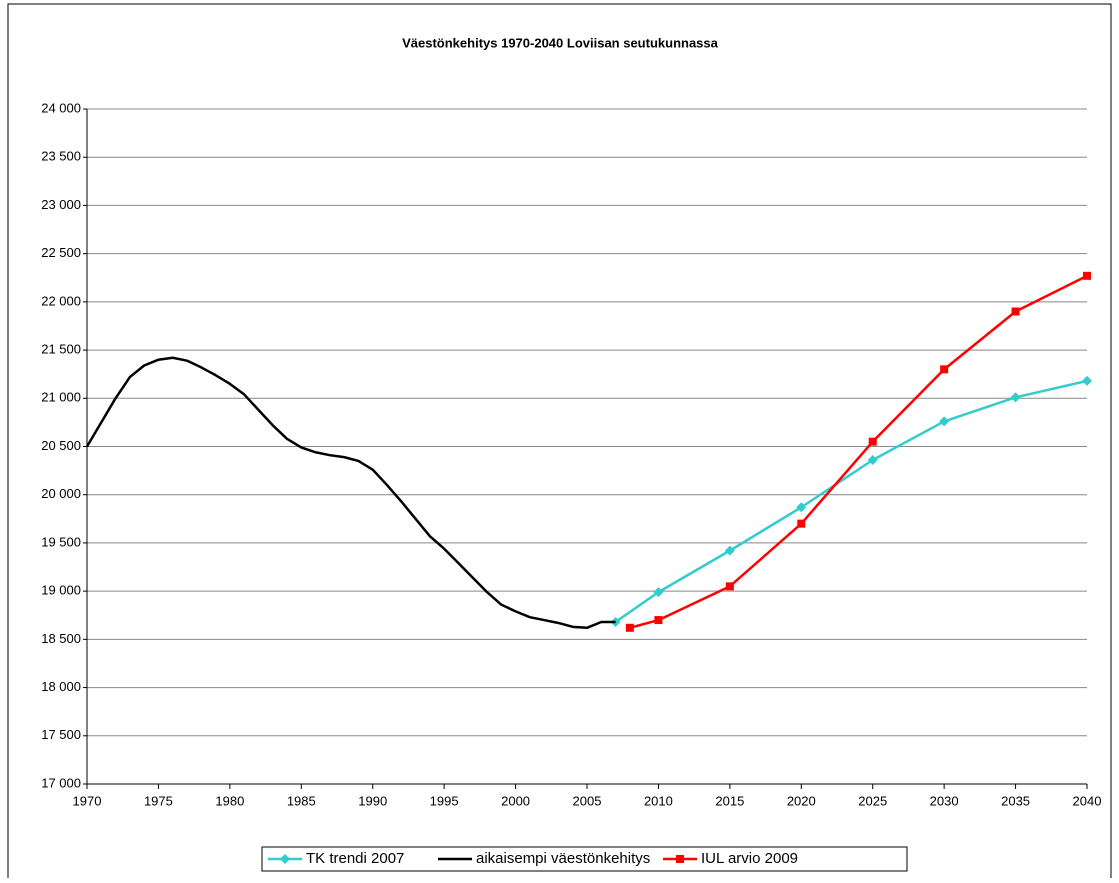 The image size is (1119, 883). What do you see at coordinates (61, 252) in the screenshot?
I see `y-tick-label: 22 500` at bounding box center [61, 252].